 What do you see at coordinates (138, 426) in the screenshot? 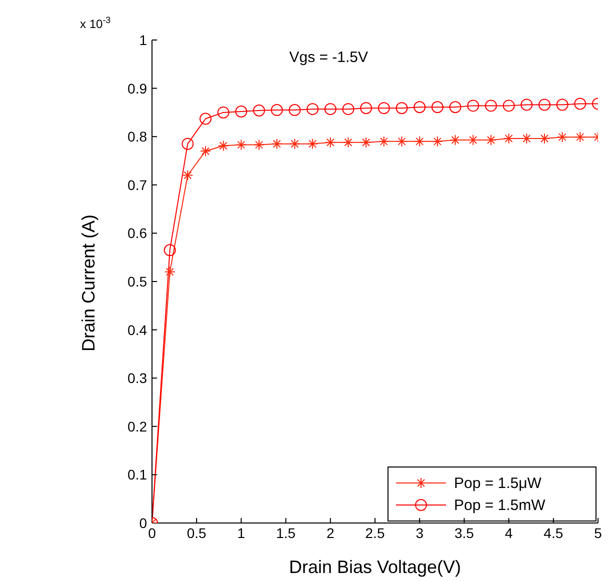
I see `y-tick-label: 0.2` at bounding box center [138, 426].